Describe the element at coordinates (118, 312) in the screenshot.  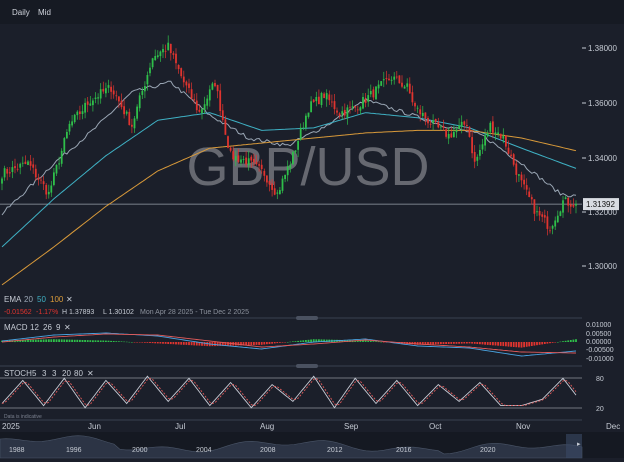
I see `low-value: L 1.30102` at that location.